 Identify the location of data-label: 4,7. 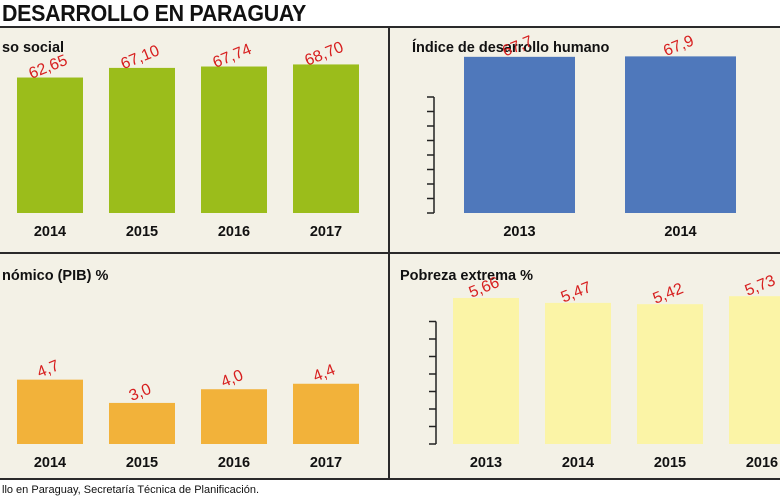
(48, 369).